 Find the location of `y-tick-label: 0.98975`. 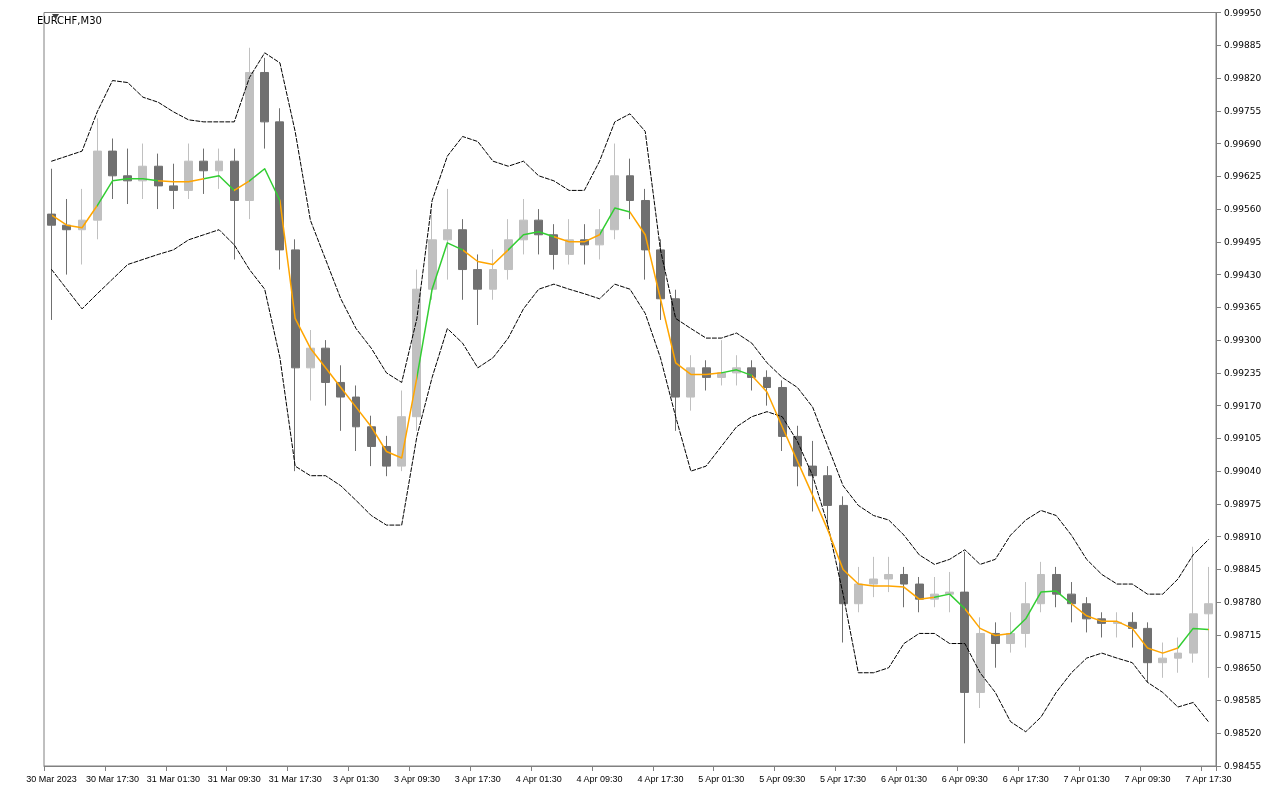

y-tick-label: 0.98975 is located at coordinates (1243, 503).